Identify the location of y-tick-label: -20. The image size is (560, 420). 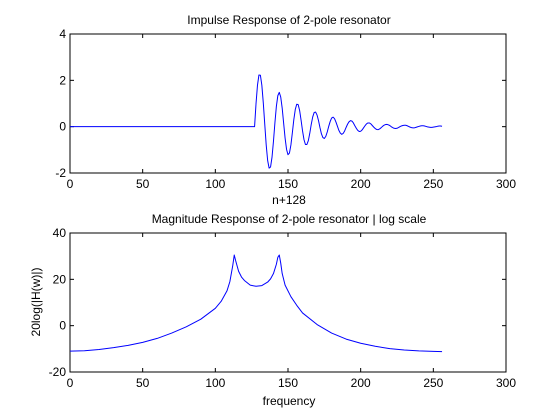
(58, 372).